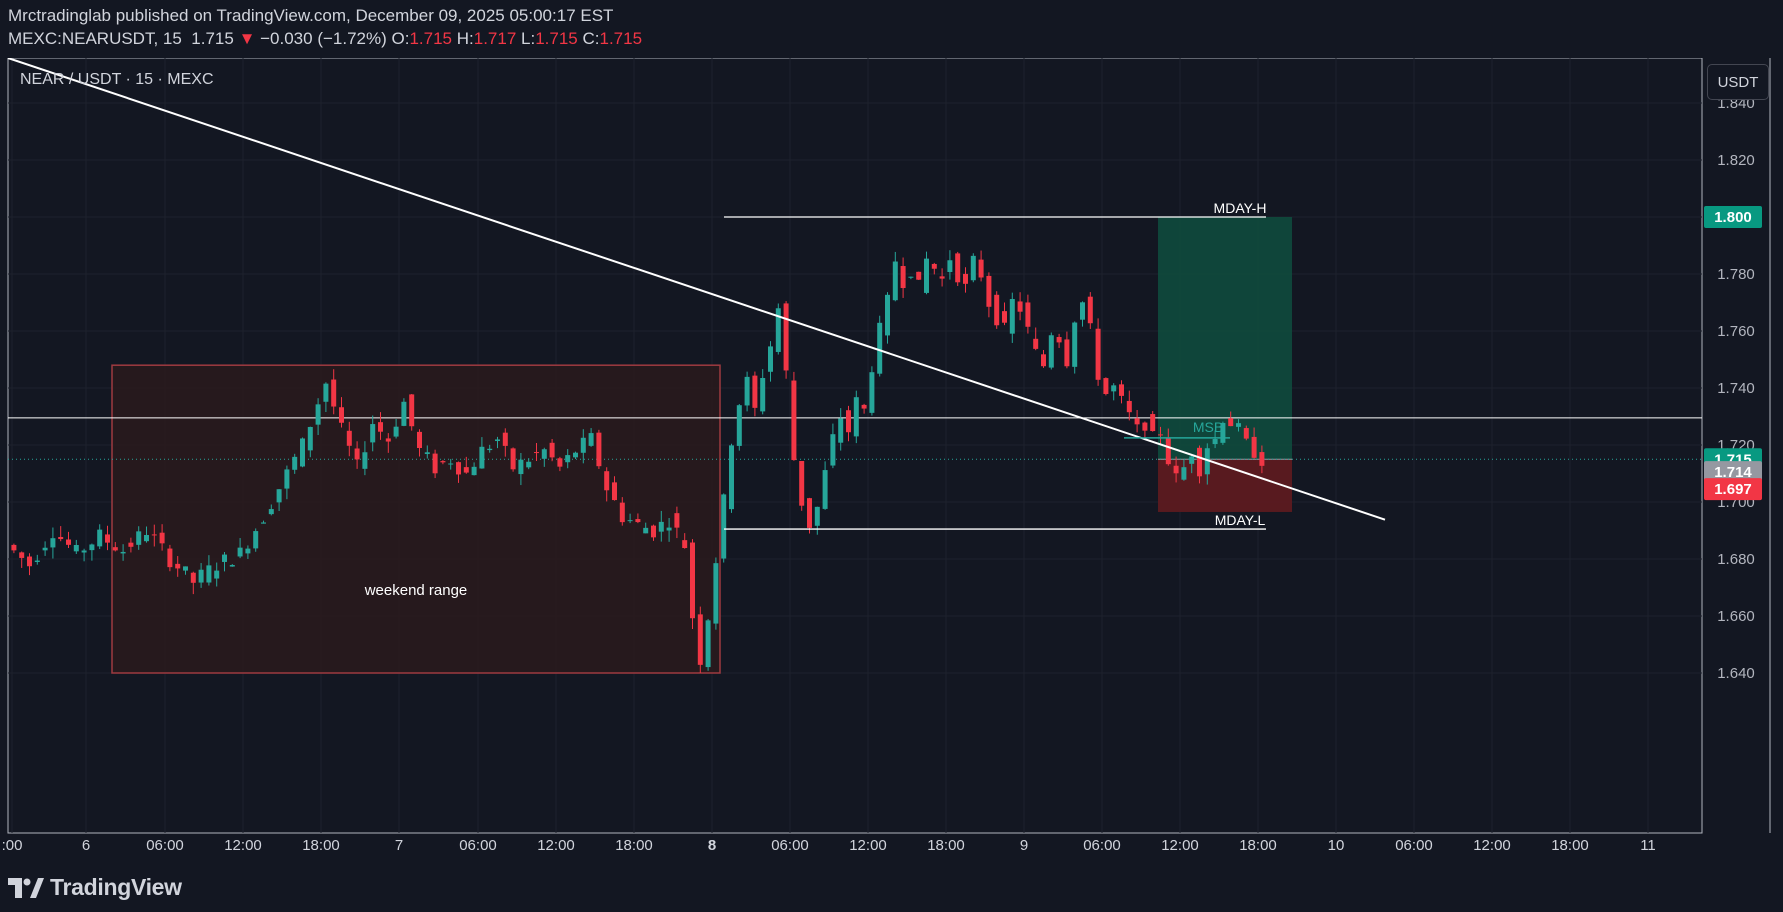 The height and width of the screenshot is (912, 1783). Describe the element at coordinates (1240, 208) in the screenshot. I see `mday-high-label: MDAY-H` at that location.